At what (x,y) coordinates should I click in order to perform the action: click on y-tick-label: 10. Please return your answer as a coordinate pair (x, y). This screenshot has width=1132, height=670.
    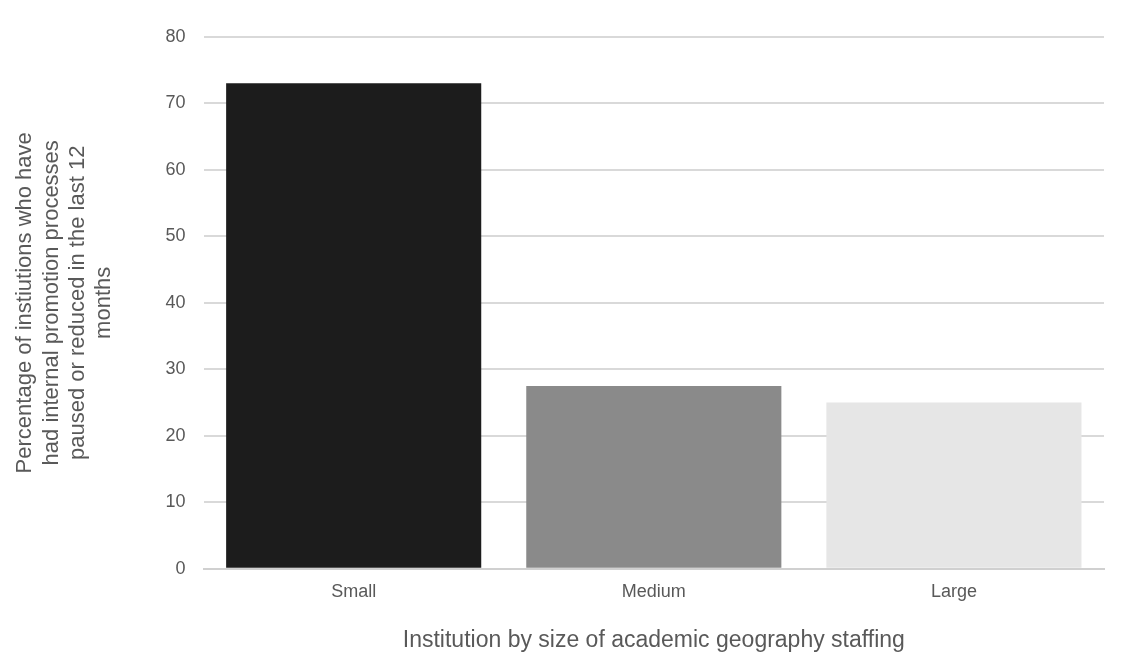
    Looking at the image, I should click on (175, 501).